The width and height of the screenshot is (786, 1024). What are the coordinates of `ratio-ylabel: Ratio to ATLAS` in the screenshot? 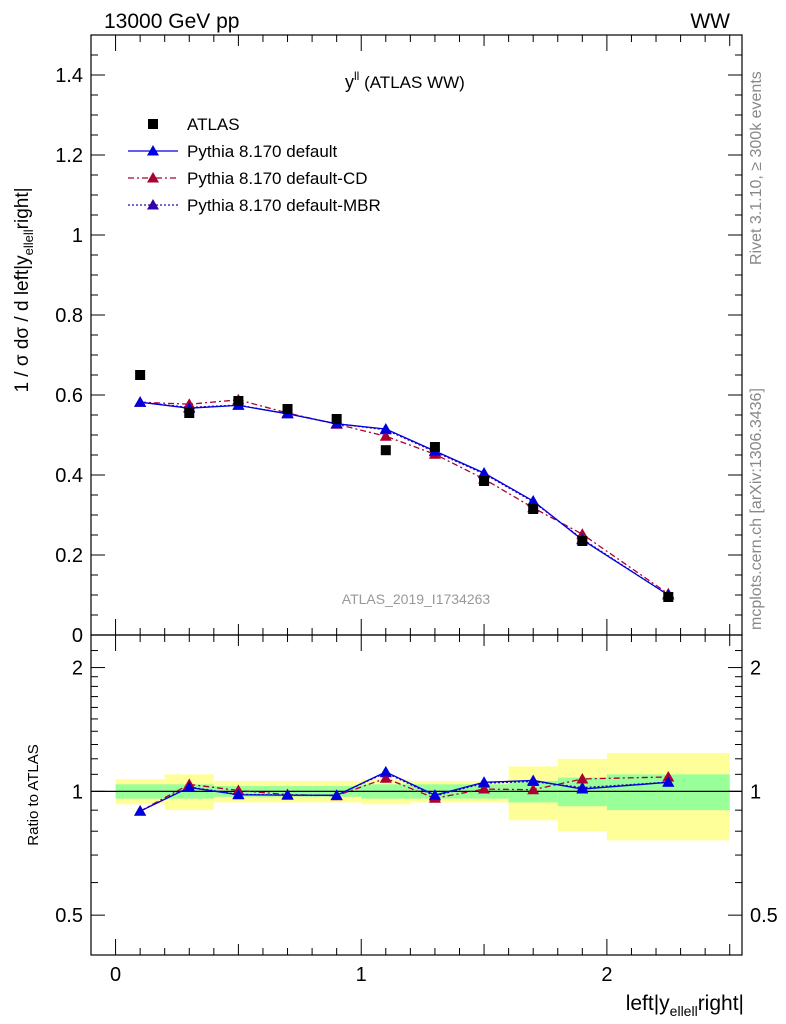 It's located at (33, 794).